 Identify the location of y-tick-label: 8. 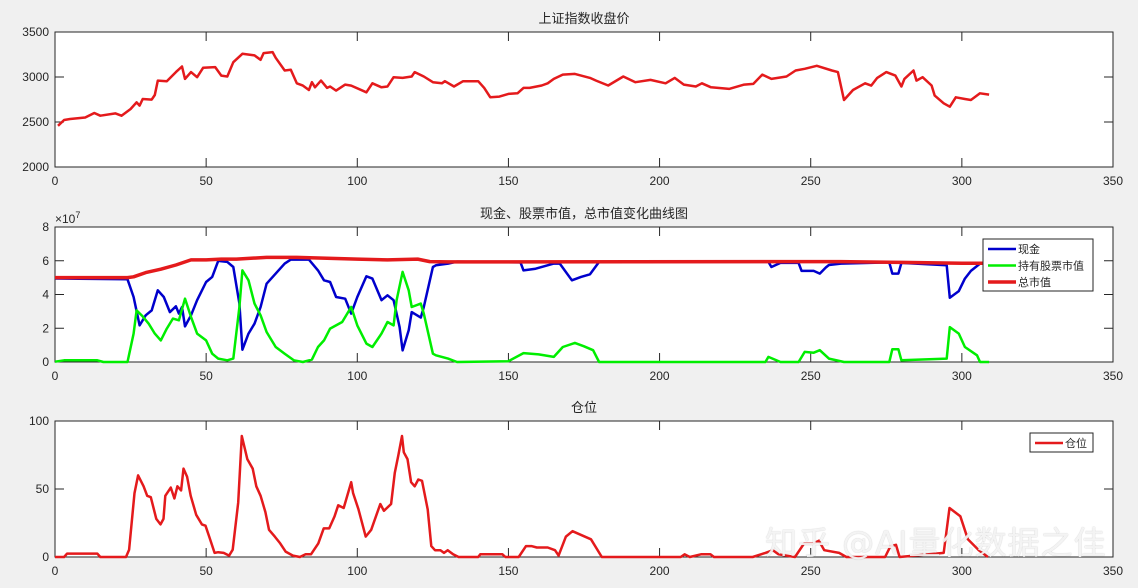
(45, 227).